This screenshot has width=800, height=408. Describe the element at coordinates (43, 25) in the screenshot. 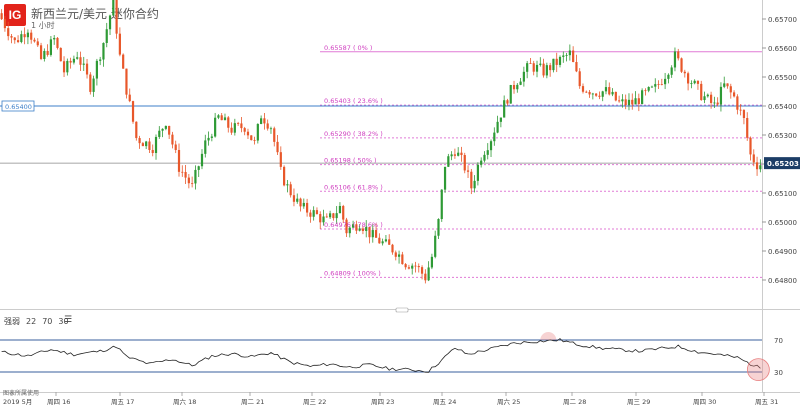

I see `interval-label: 1 小时` at that location.